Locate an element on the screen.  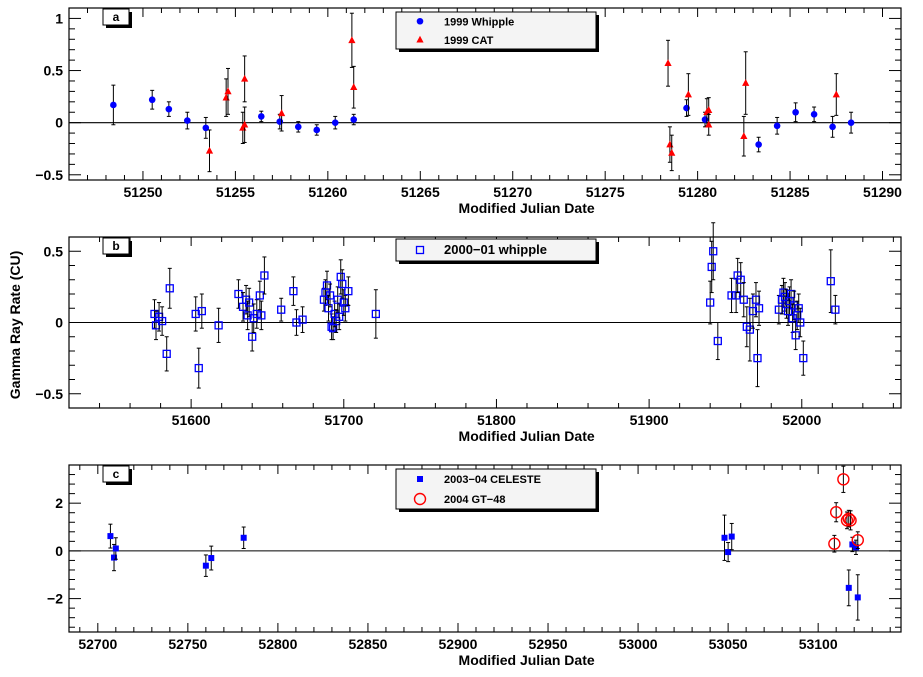
panel-tag: c is located at coordinates (117, 475).